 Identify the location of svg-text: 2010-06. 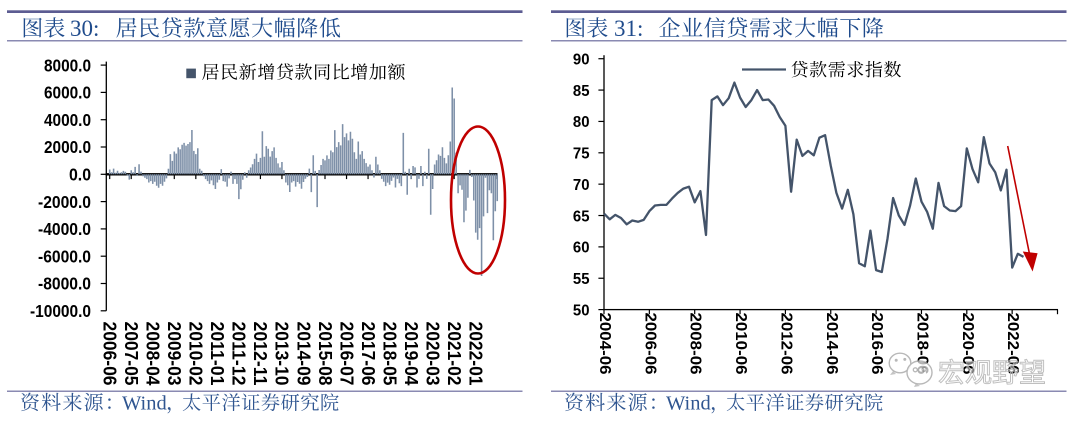
(740, 344).